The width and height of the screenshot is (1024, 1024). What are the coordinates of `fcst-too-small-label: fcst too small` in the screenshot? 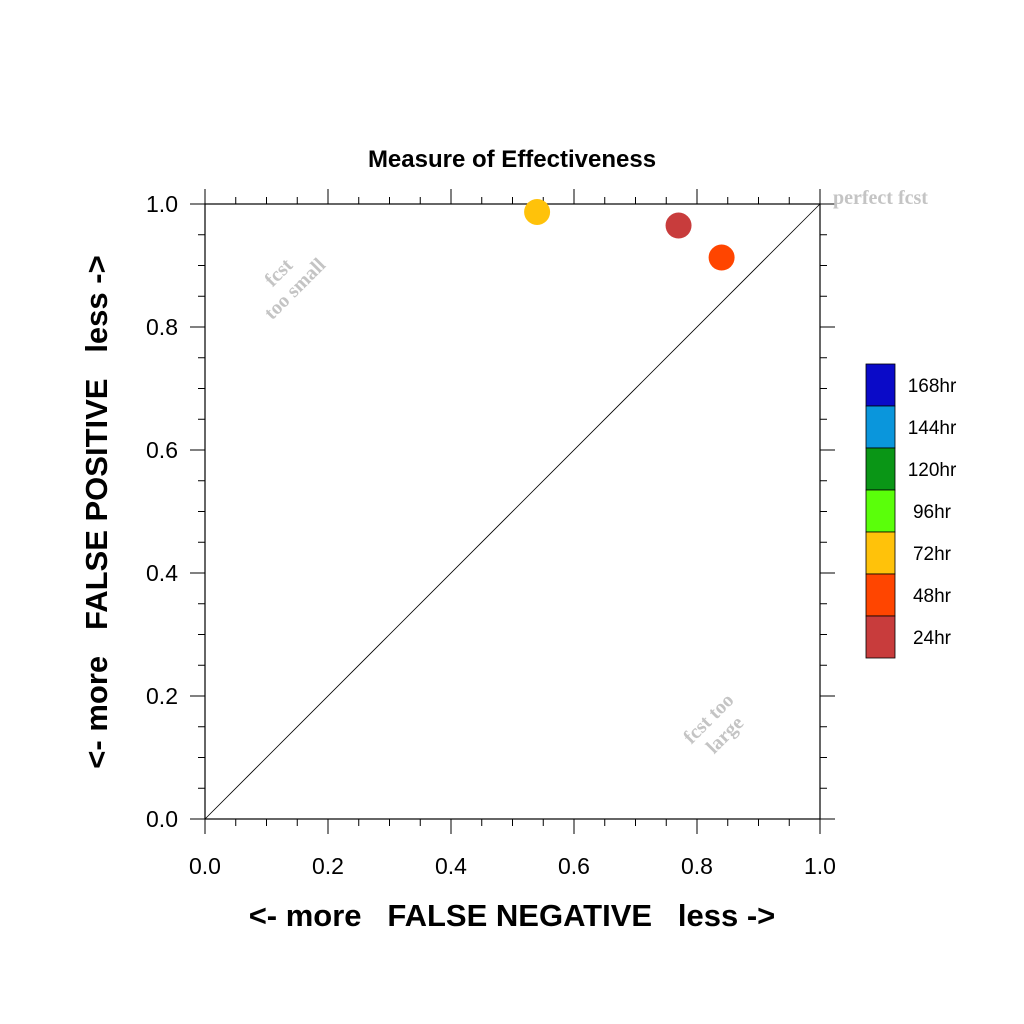 It's located at (295, 289).